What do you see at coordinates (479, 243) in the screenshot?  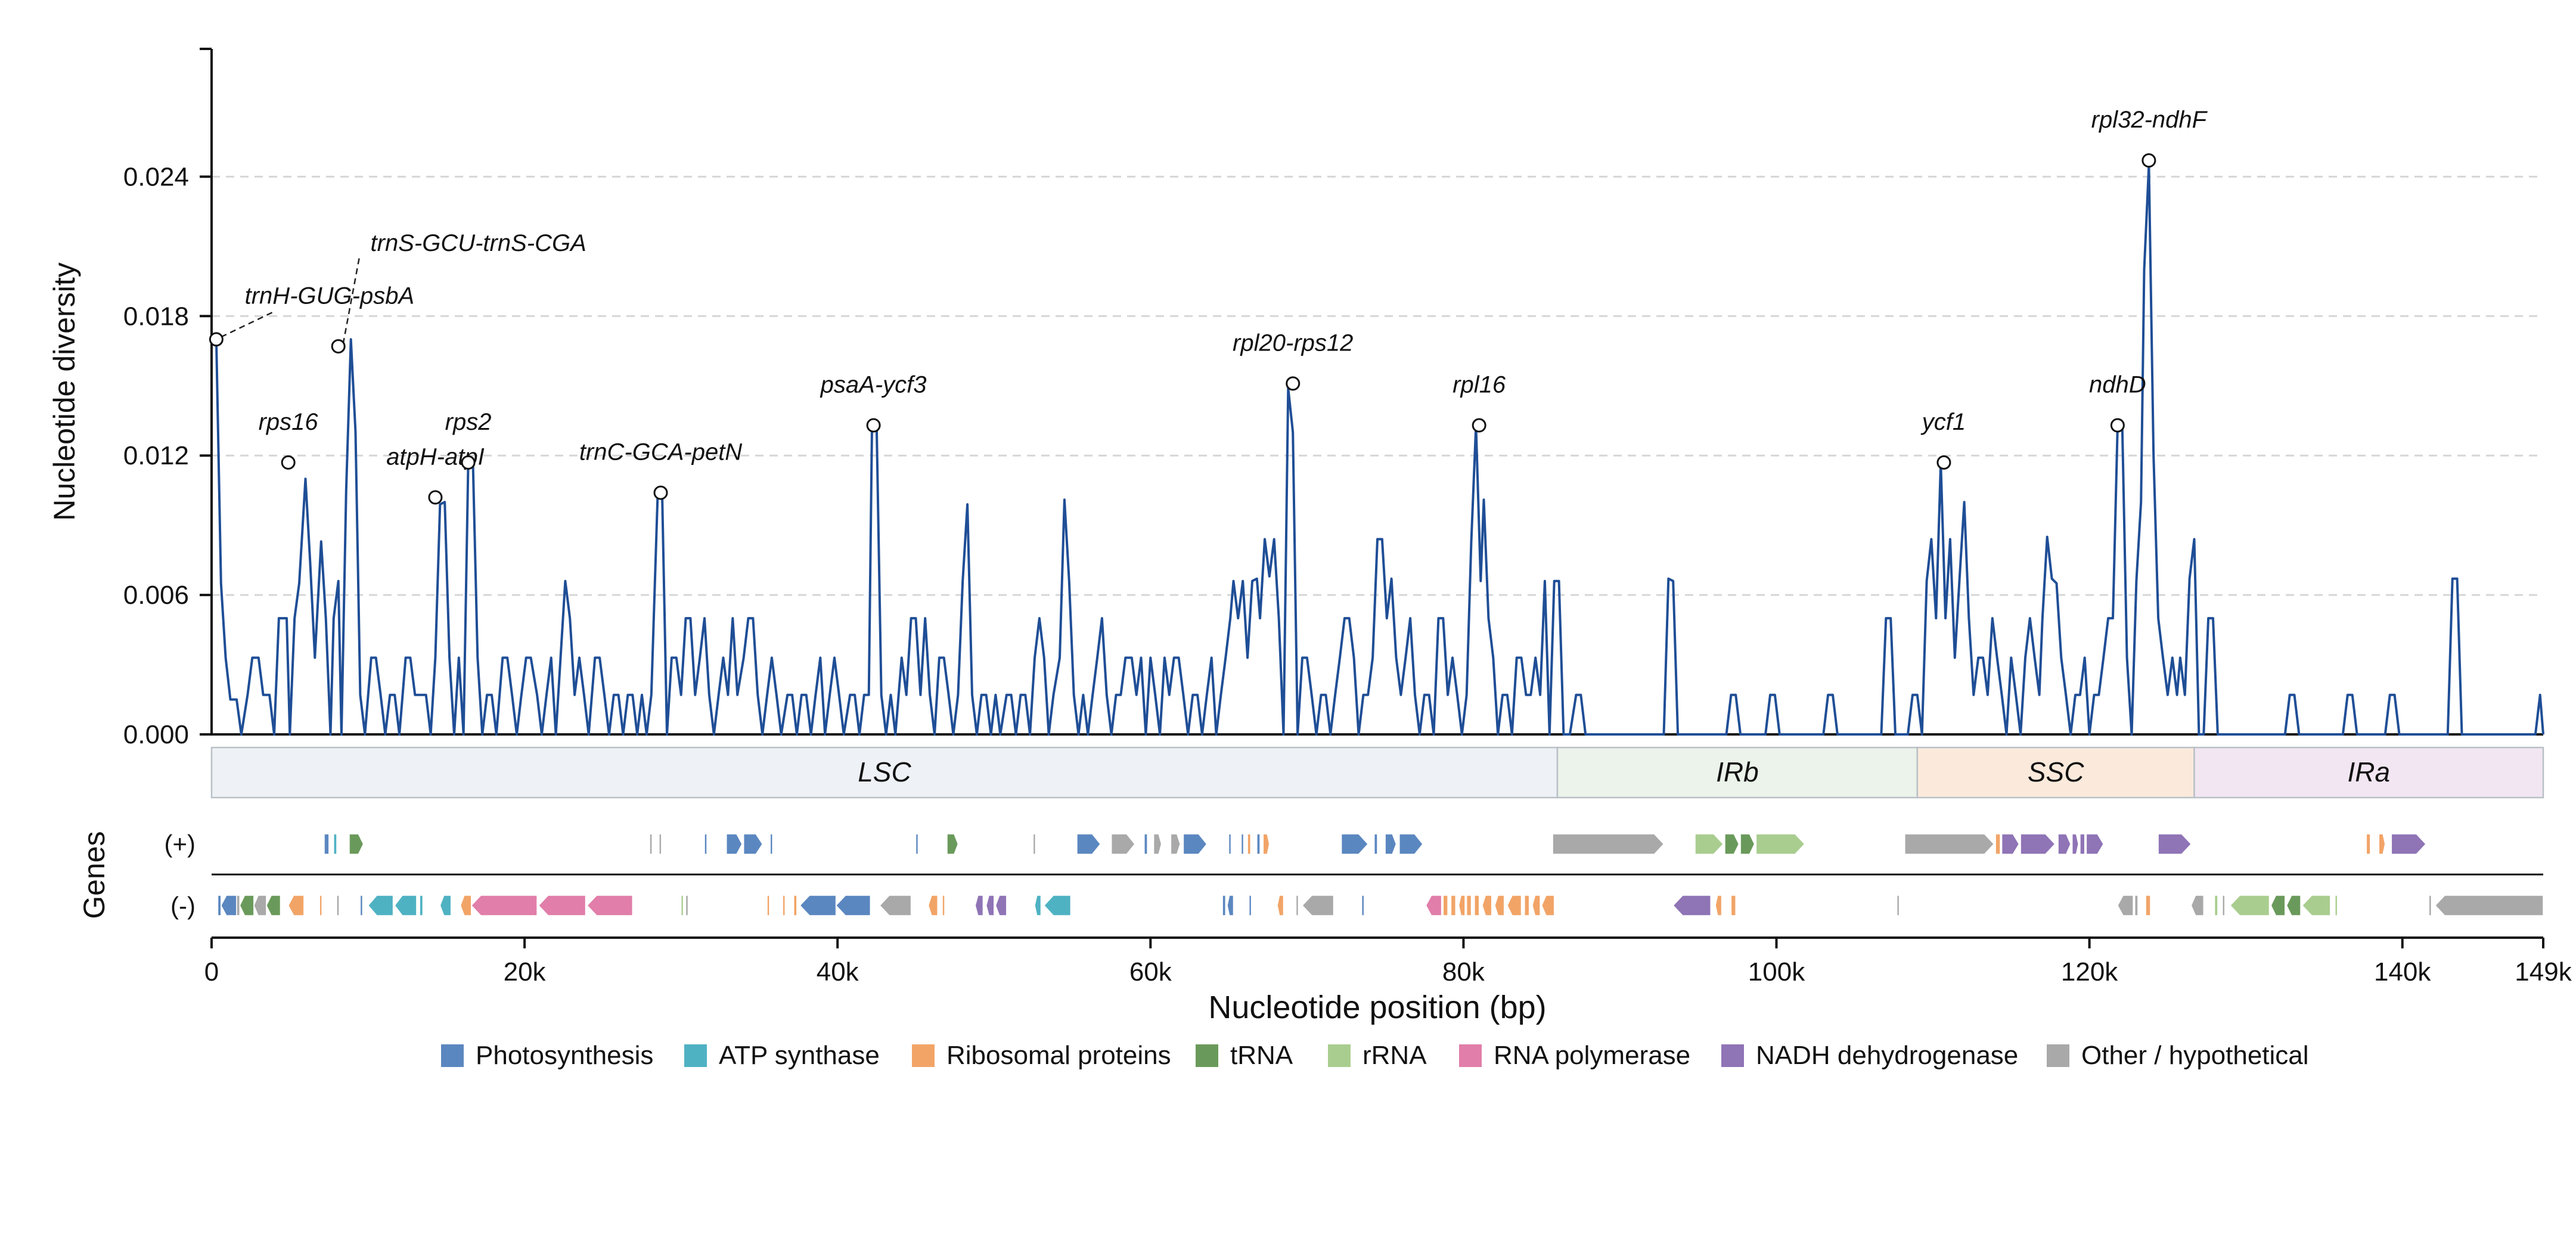 I see `peak-label: trnS-GCU-trnS-CGA` at bounding box center [479, 243].